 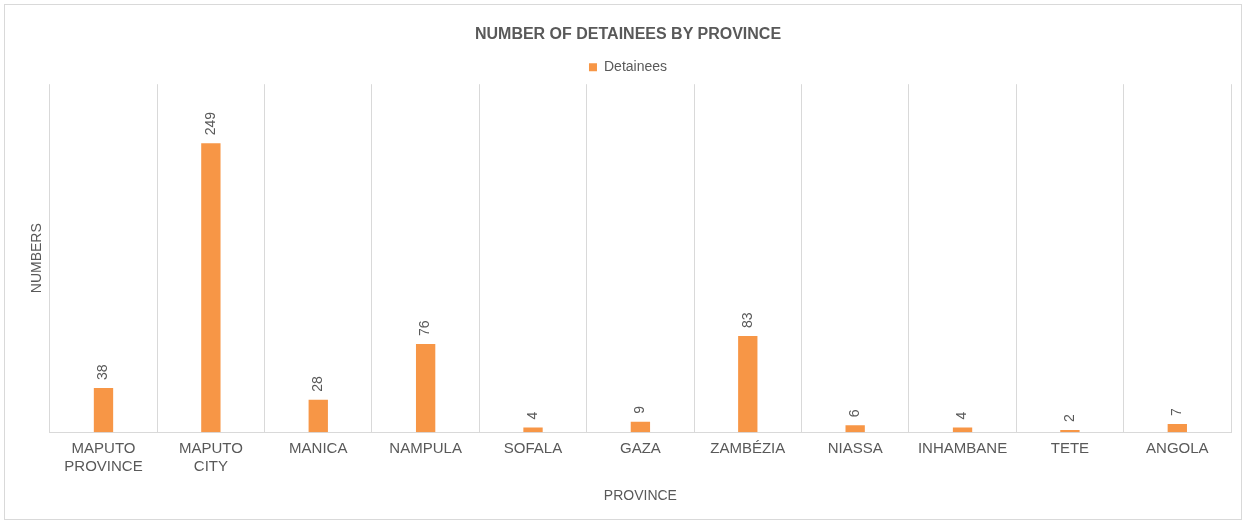 What do you see at coordinates (317, 383) in the screenshot?
I see `data-label: 28` at bounding box center [317, 383].